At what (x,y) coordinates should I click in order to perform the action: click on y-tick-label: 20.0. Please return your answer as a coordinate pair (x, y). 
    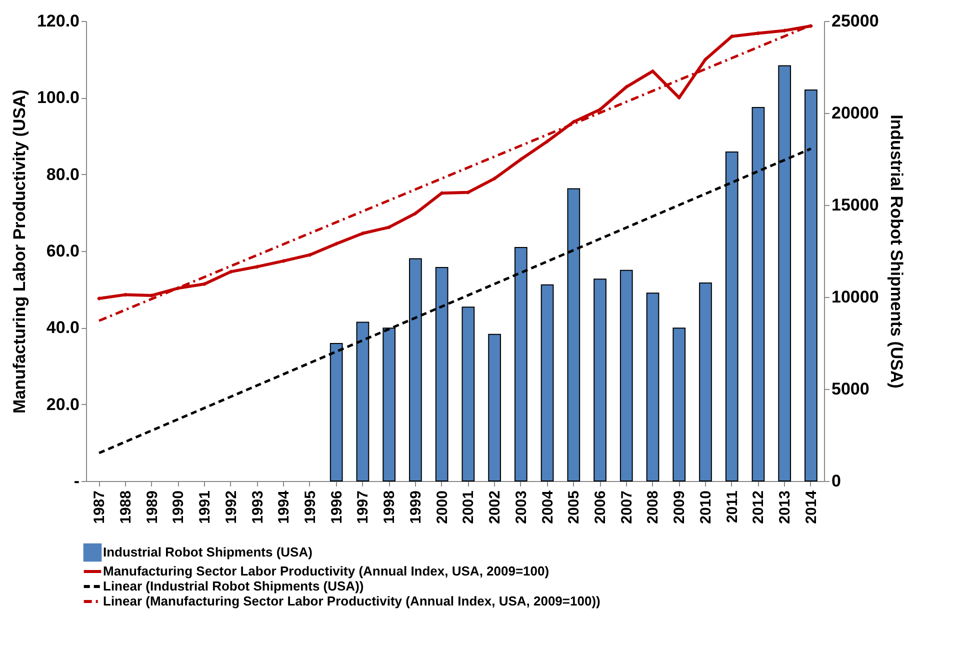
    Looking at the image, I should click on (63, 404).